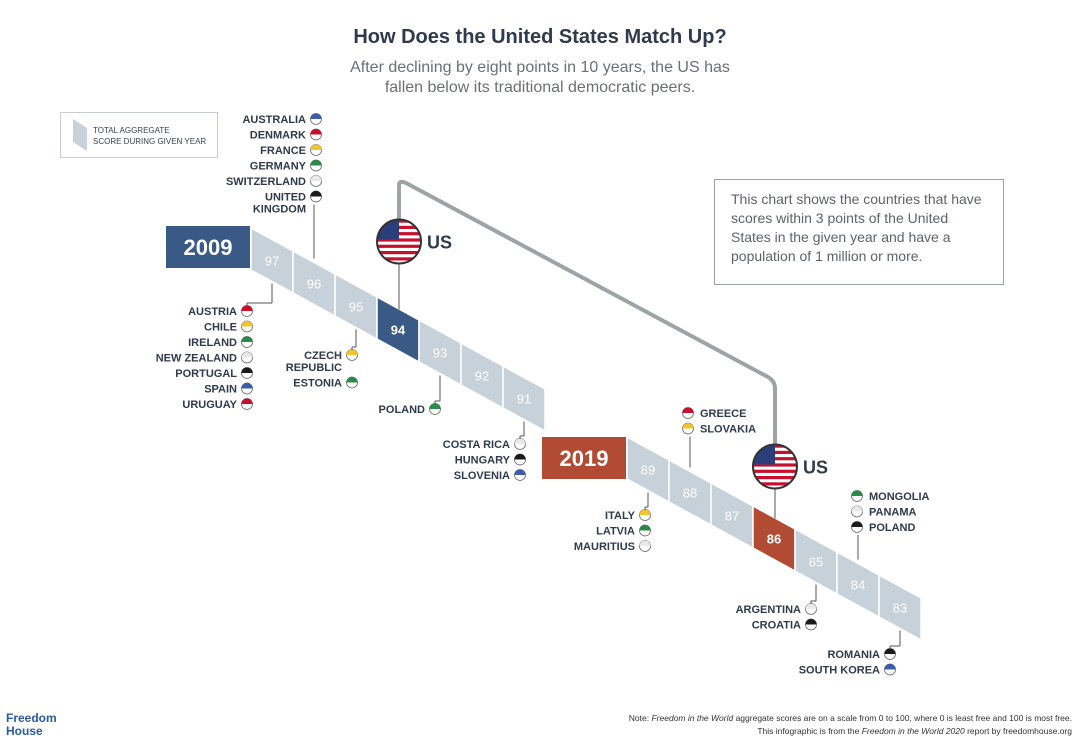 This screenshot has width=1080, height=741. Describe the element at coordinates (483, 461) in the screenshot. I see `country-label-hungary: HUNGARY` at that location.